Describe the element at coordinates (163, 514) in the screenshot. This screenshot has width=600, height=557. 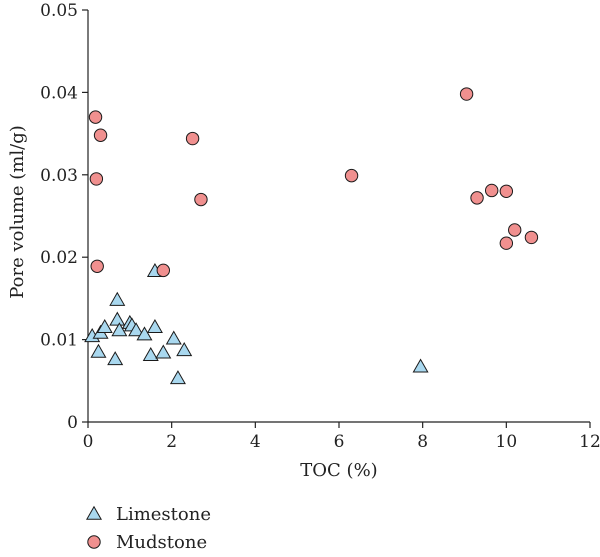
I see `legend-label: Limestone` at that location.